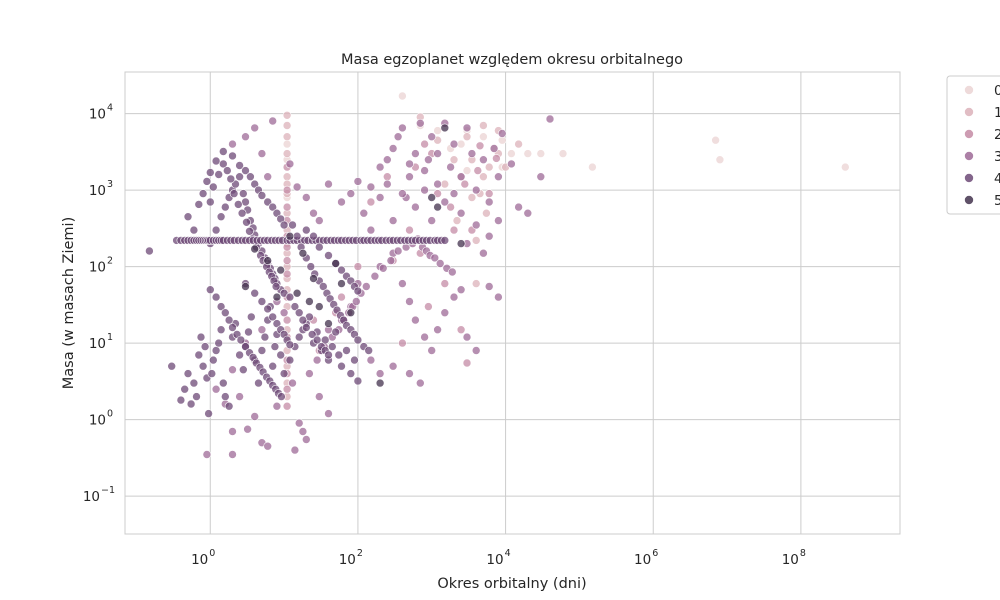 This screenshot has width=1000, height=600. I want to click on legend-box, so click(973, 145).